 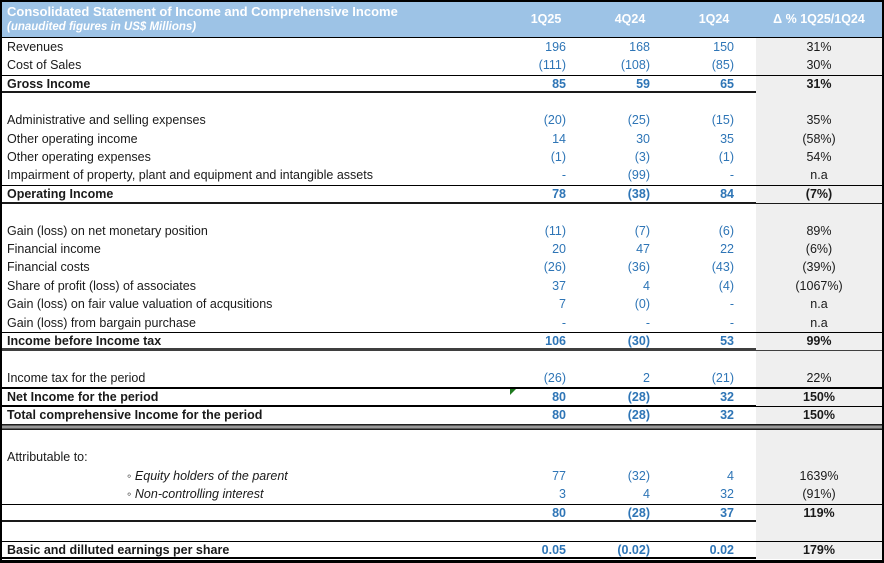 What do you see at coordinates (635, 65) in the screenshot?
I see `cell-4q24: (108)` at bounding box center [635, 65].